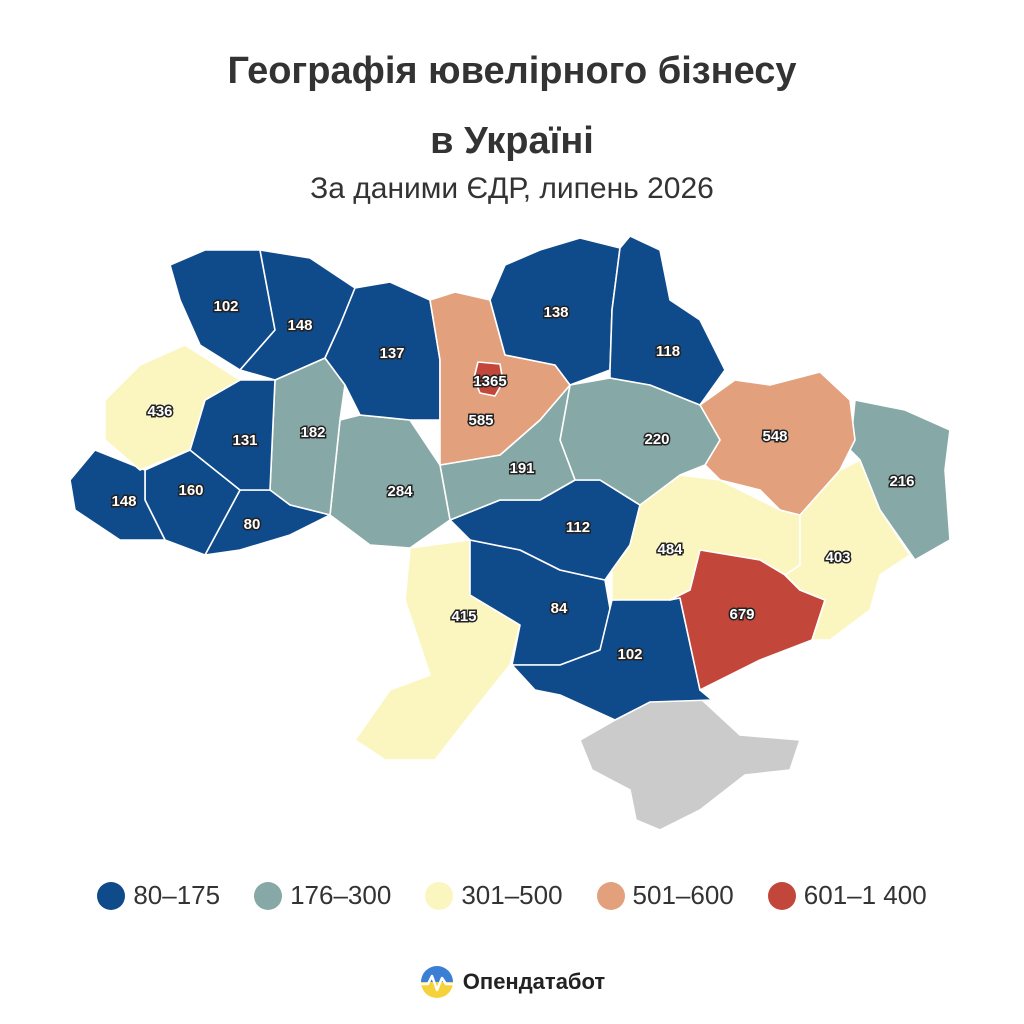 This screenshot has height=1024, width=1024. I want to click on value-chernivtsi: 80, so click(252, 524).